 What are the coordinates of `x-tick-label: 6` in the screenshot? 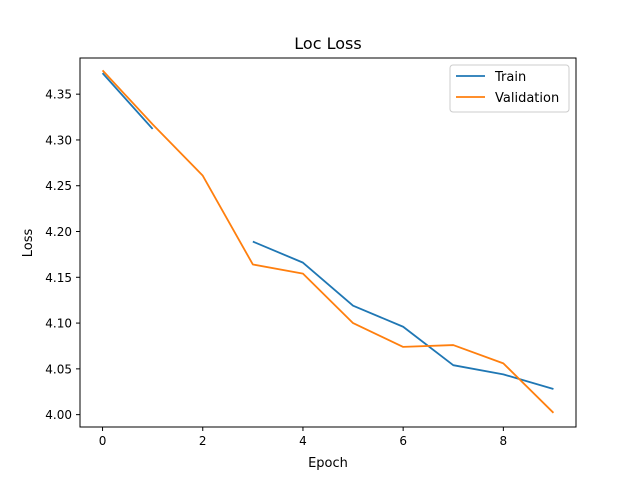 It's located at (403, 441).